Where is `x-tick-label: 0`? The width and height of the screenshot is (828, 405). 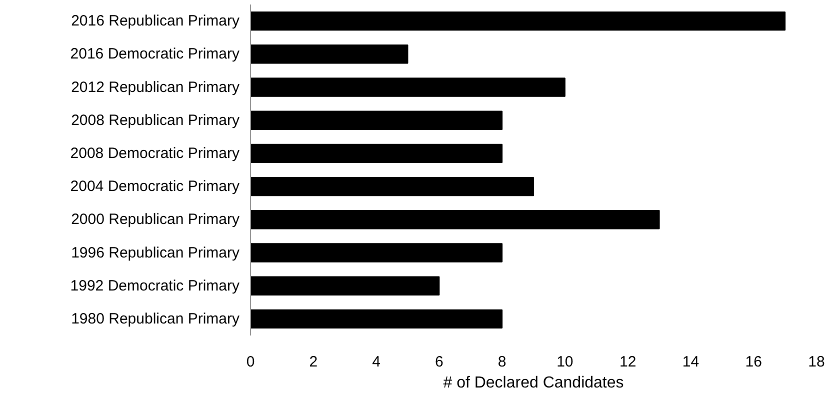
x-tick-label: 0 is located at coordinates (250, 362).